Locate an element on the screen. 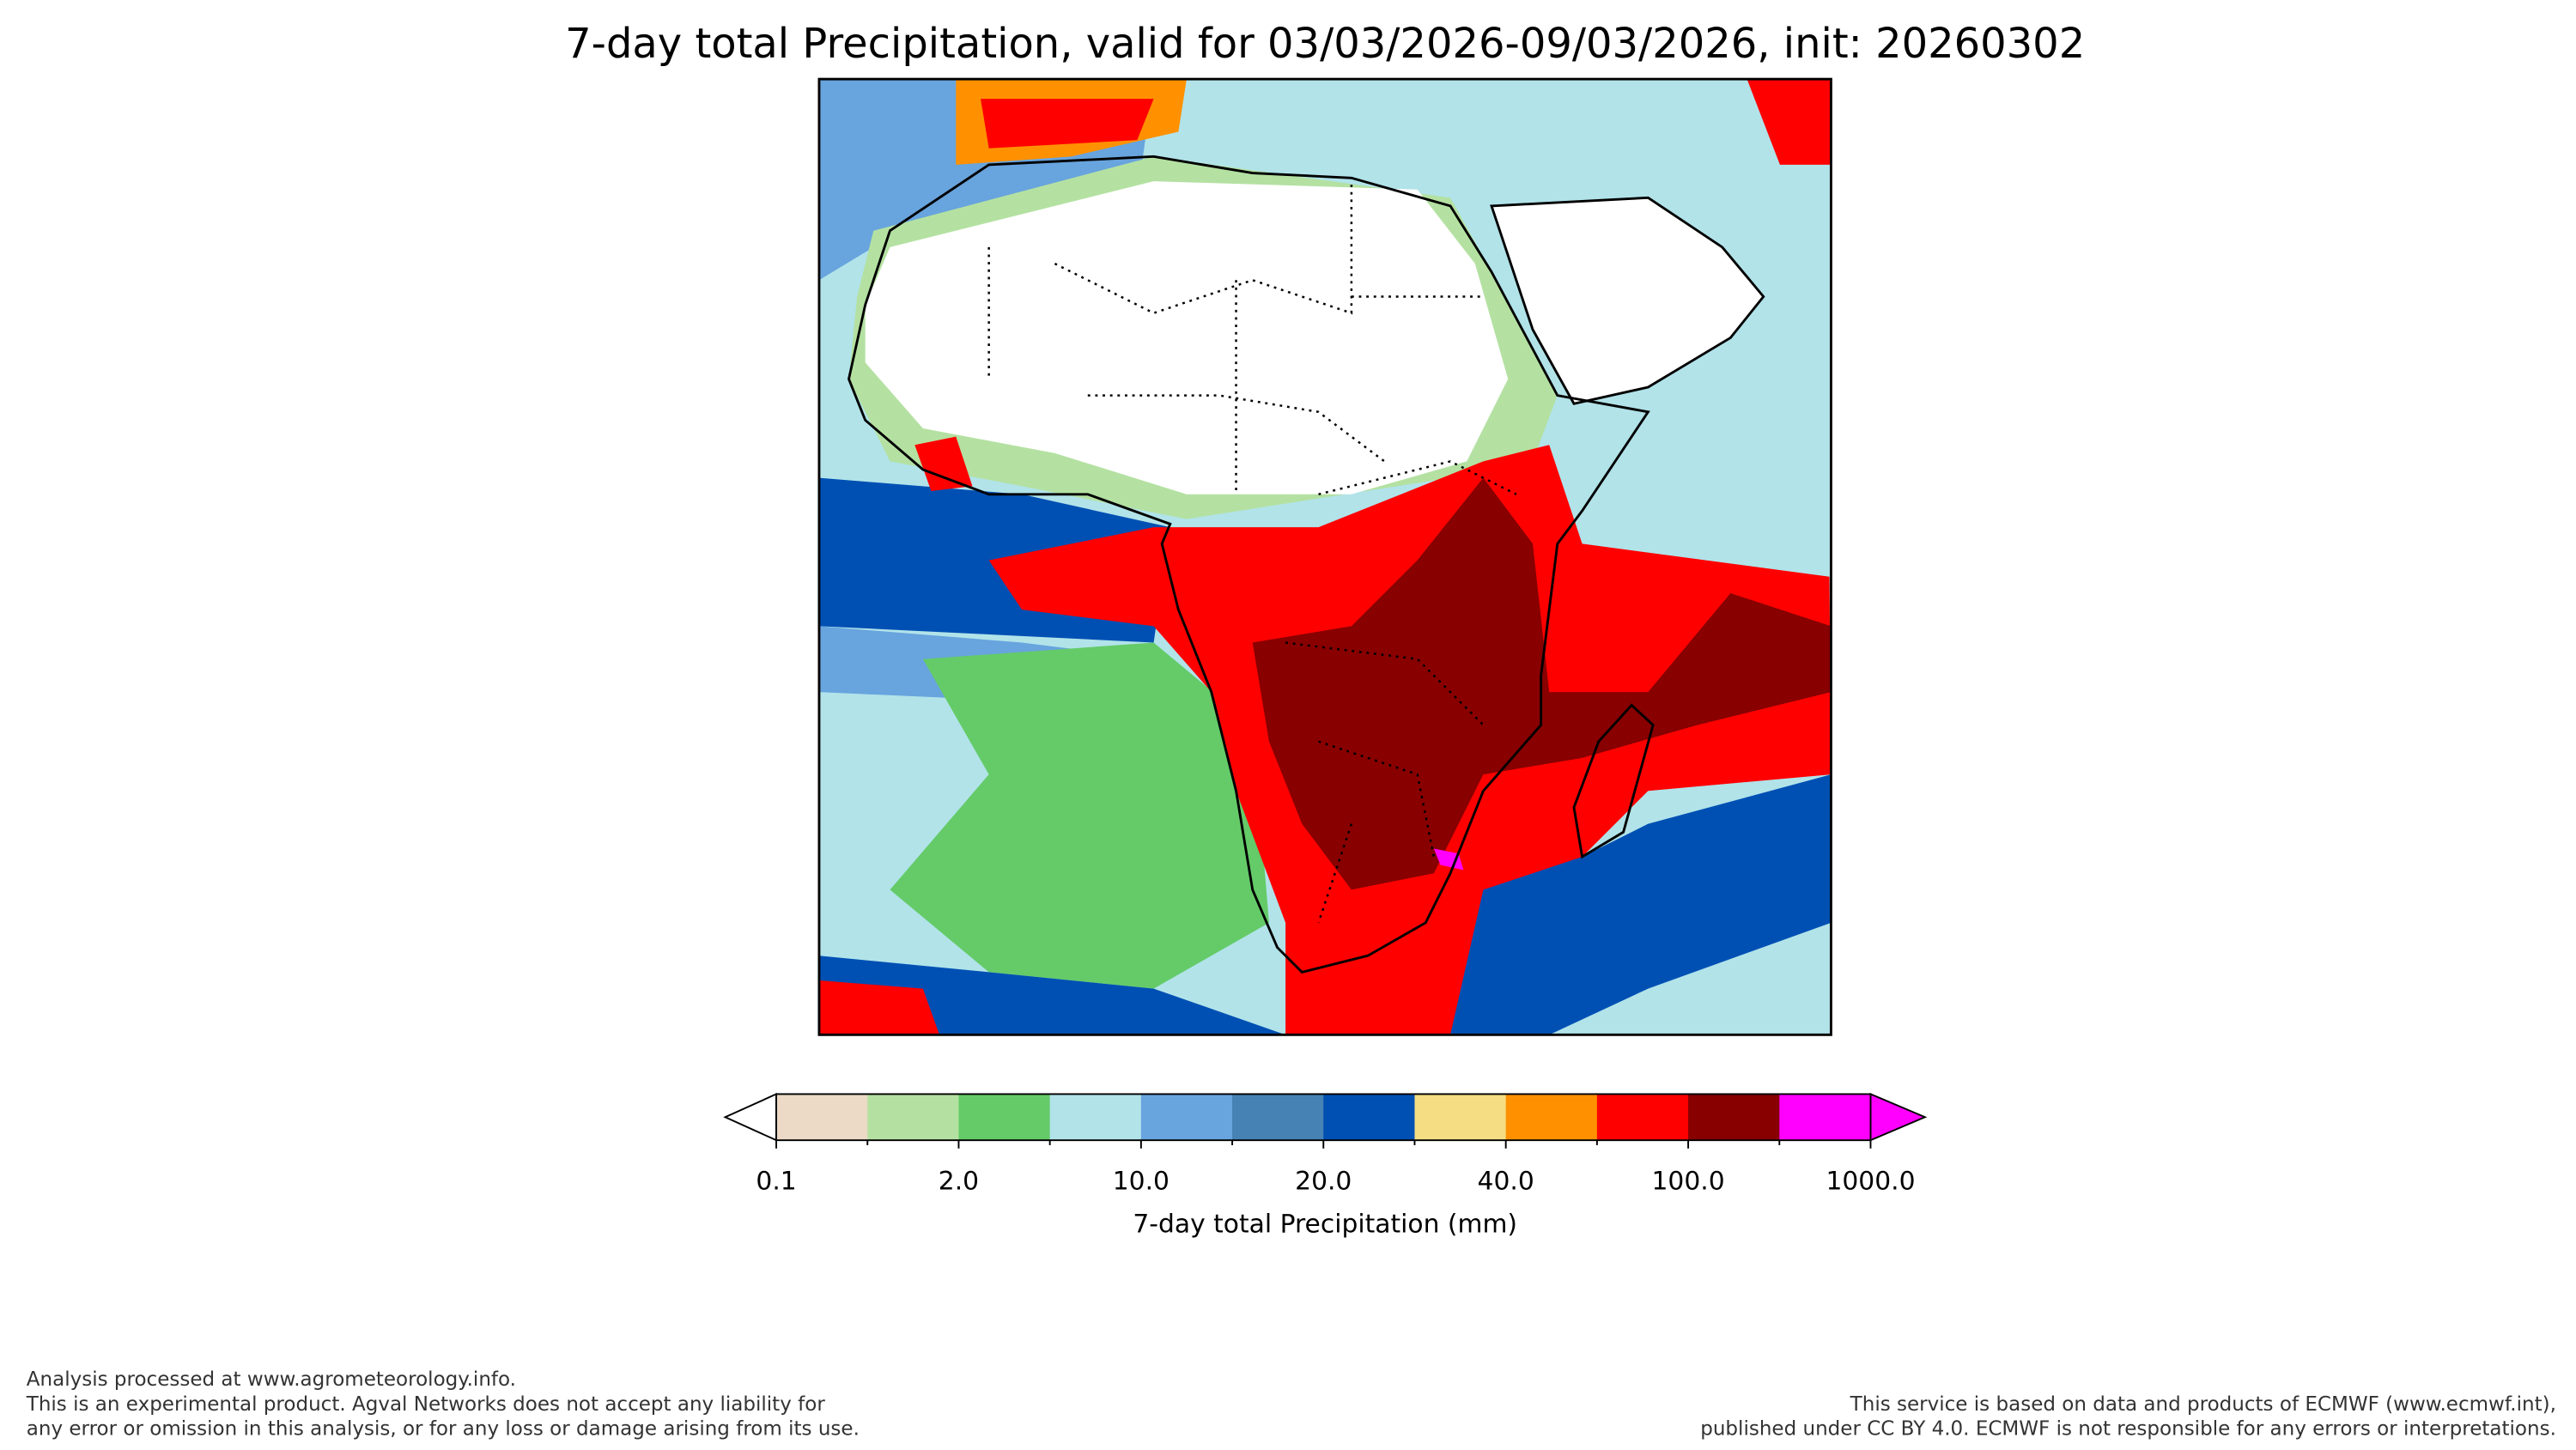  colorbar-under is located at coordinates (750, 1117).